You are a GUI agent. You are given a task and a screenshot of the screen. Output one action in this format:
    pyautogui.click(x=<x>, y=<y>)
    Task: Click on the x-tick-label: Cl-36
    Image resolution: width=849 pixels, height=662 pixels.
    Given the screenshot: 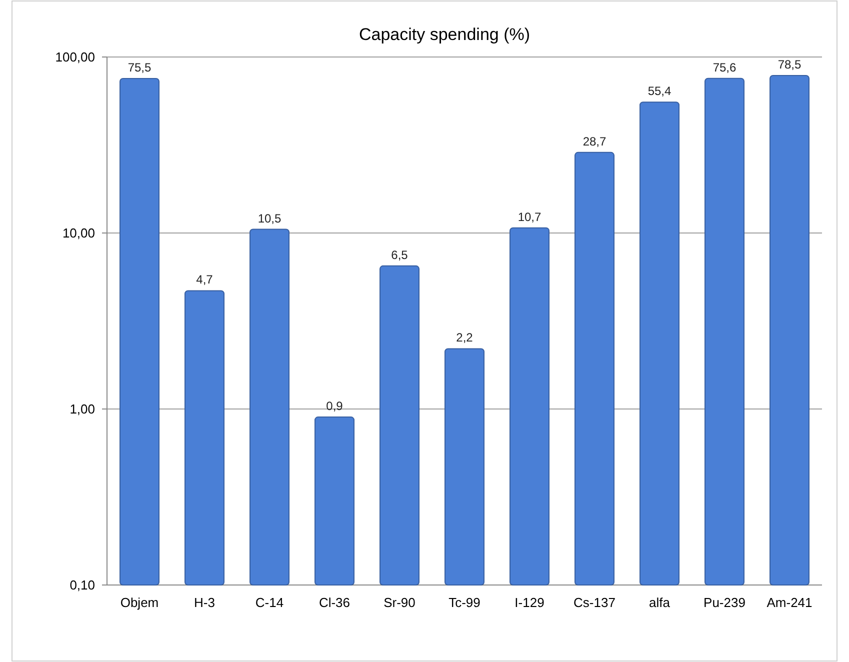 What is the action you would take?
    pyautogui.click(x=334, y=602)
    